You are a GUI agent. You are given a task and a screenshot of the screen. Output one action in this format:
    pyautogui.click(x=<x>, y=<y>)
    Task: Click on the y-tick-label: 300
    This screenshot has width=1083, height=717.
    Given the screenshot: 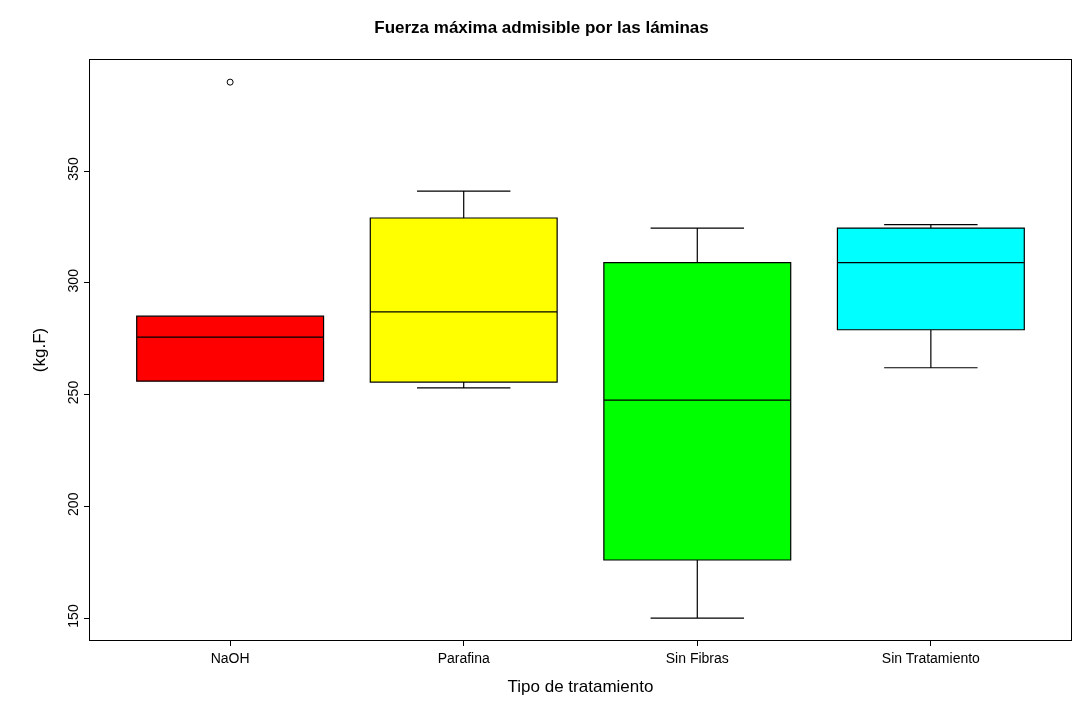 What is the action you would take?
    pyautogui.click(x=73, y=280)
    